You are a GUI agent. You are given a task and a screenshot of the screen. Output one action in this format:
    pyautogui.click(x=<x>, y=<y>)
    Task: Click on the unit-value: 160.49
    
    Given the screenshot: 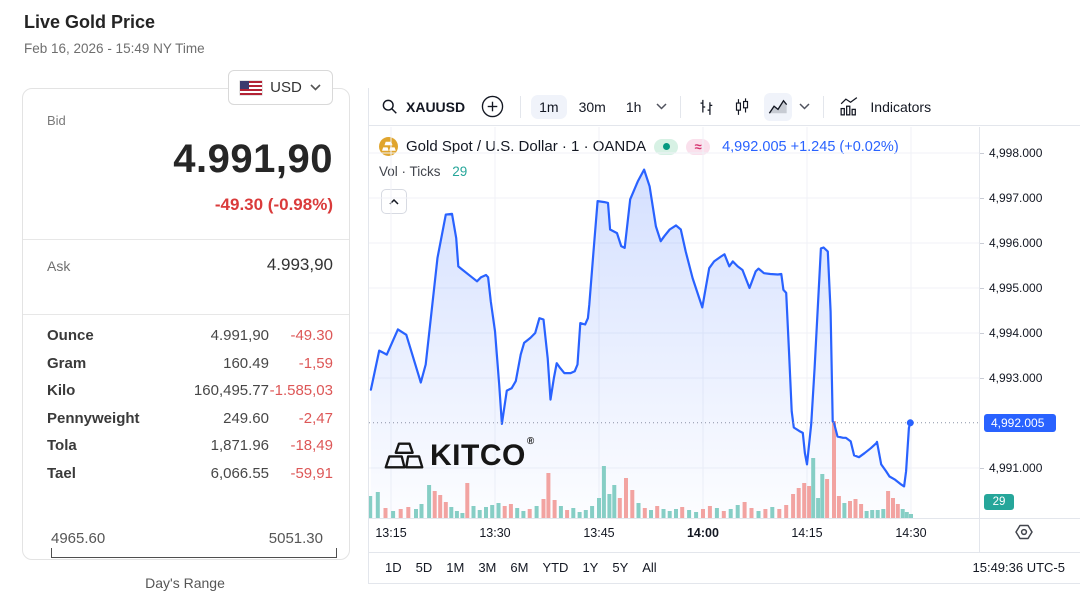 What is the action you would take?
    pyautogui.click(x=246, y=363)
    